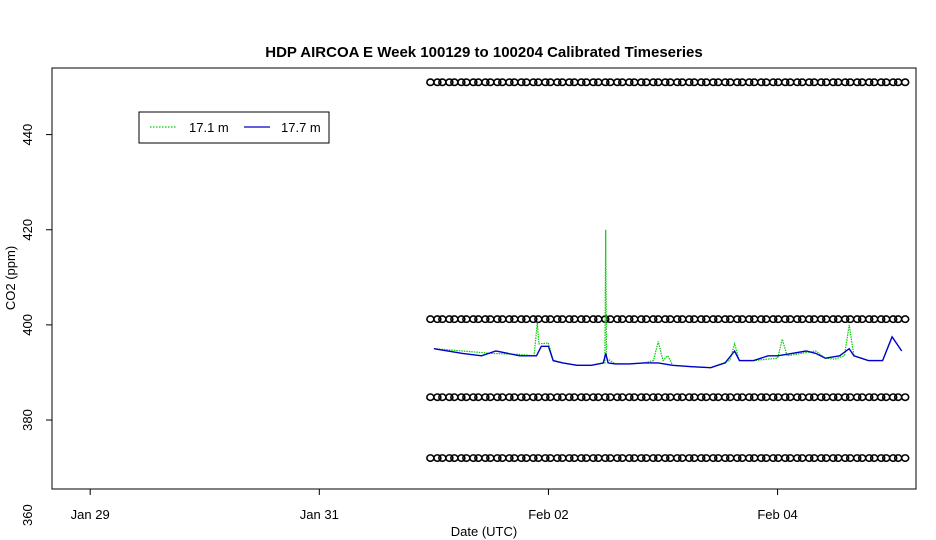 This screenshot has width=936, height=540. What do you see at coordinates (319, 514) in the screenshot?
I see `x-tick-label: Jan 31` at bounding box center [319, 514].